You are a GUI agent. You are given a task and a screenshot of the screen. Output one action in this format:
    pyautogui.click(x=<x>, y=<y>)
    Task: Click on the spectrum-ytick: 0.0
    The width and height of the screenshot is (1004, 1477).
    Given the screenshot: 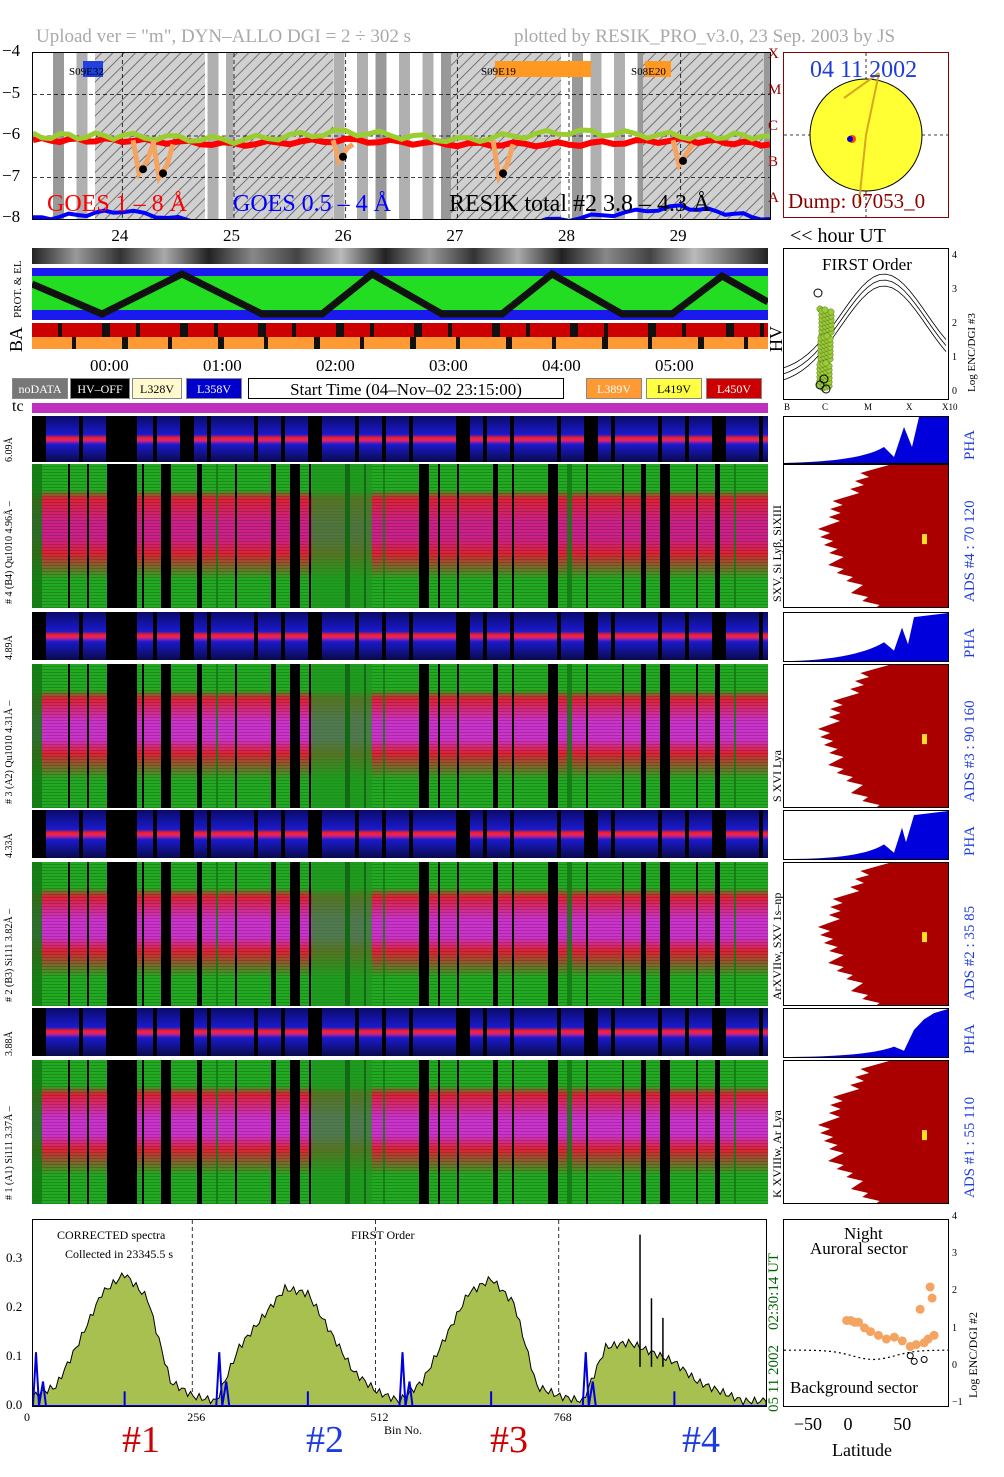 What is the action you would take?
    pyautogui.click(x=14, y=1404)
    